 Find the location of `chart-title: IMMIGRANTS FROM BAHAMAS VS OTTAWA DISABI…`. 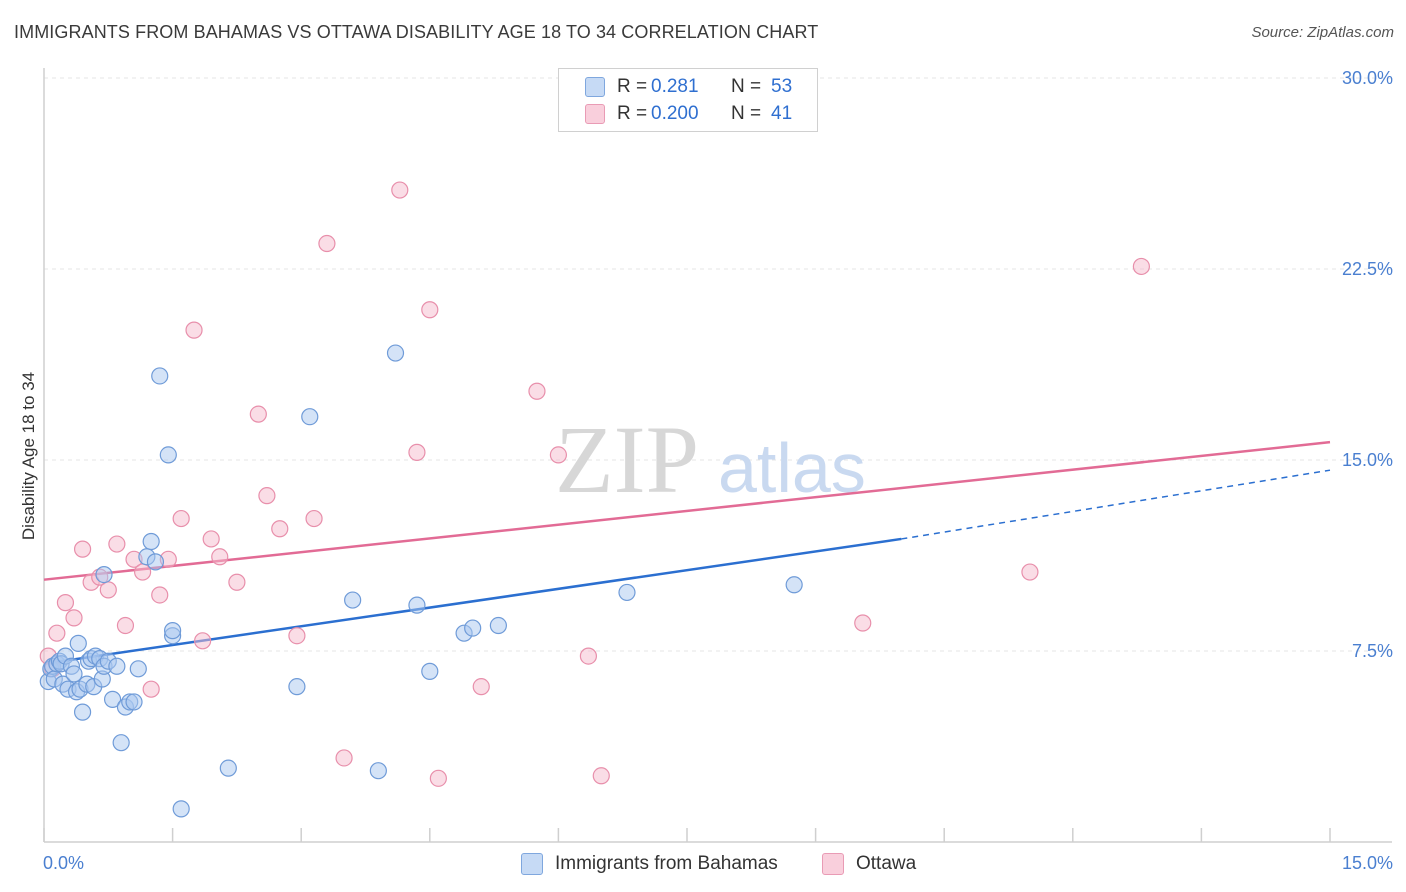

chart-title: IMMIGRANTS FROM BAHAMAS VS OTTAWA DISABI… is located at coordinates (416, 32).